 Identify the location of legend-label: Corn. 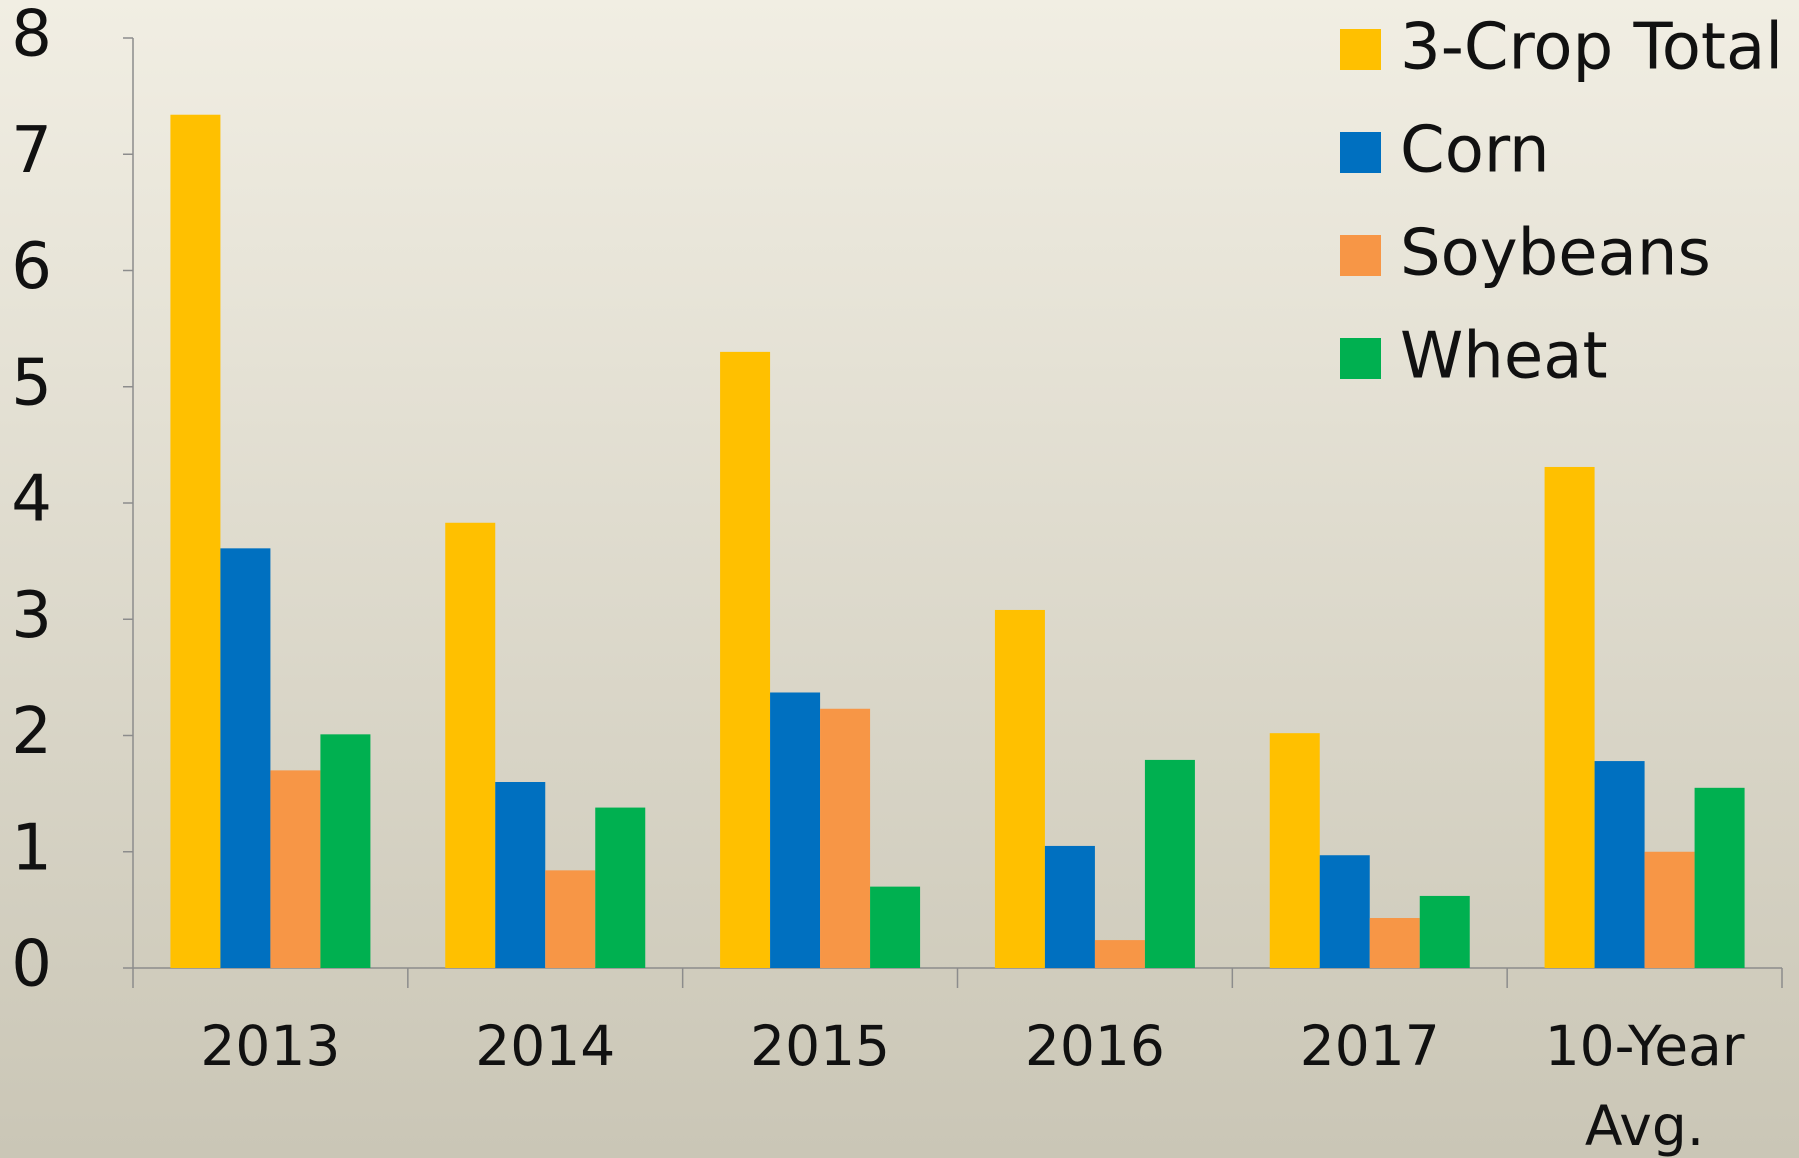
(1475, 151).